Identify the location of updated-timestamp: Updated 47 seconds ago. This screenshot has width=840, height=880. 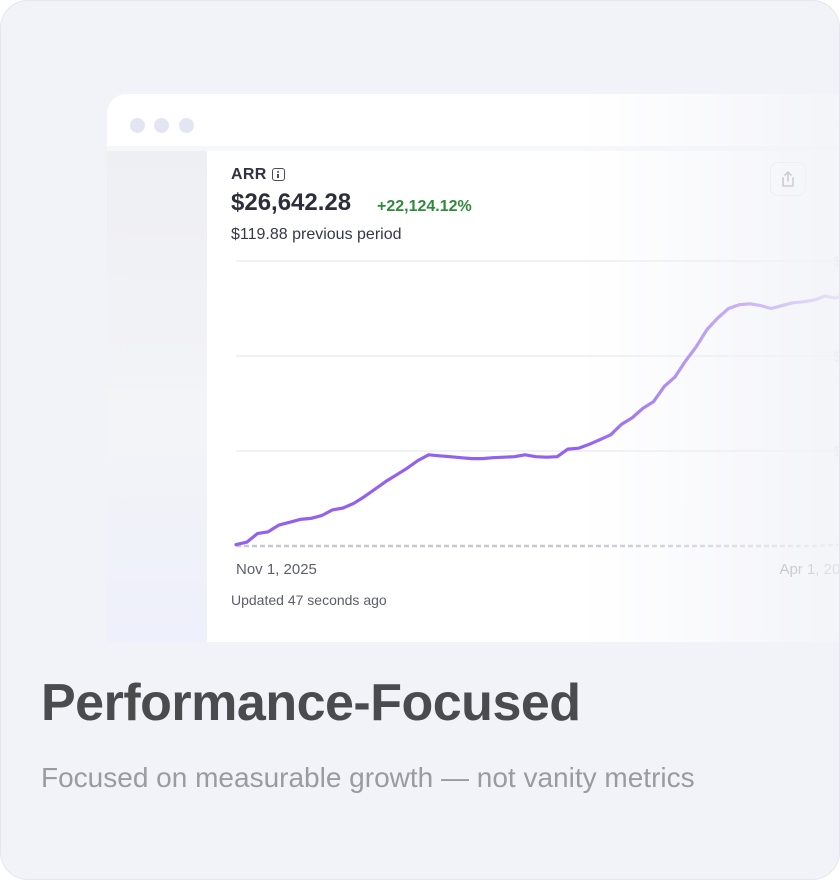
(309, 600).